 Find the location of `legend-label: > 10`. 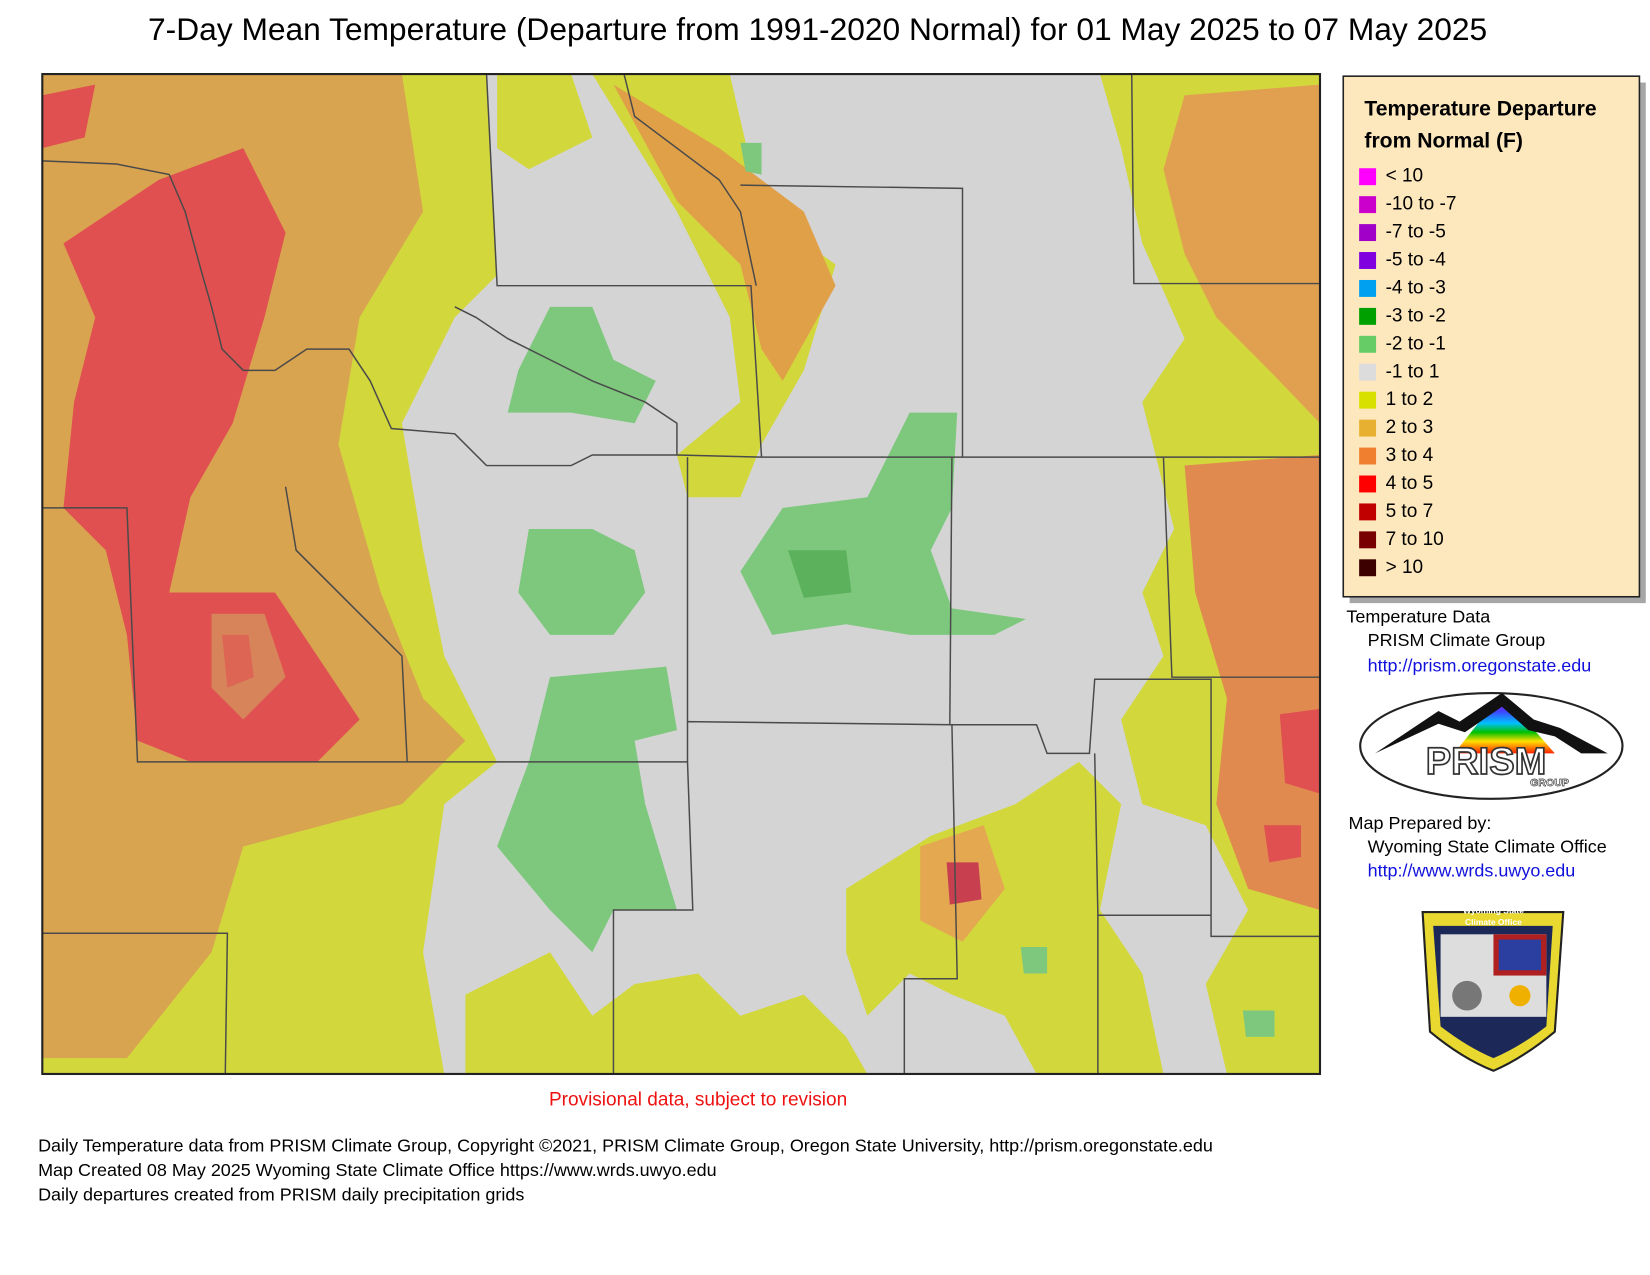

legend-label: > 10 is located at coordinates (1405, 567).